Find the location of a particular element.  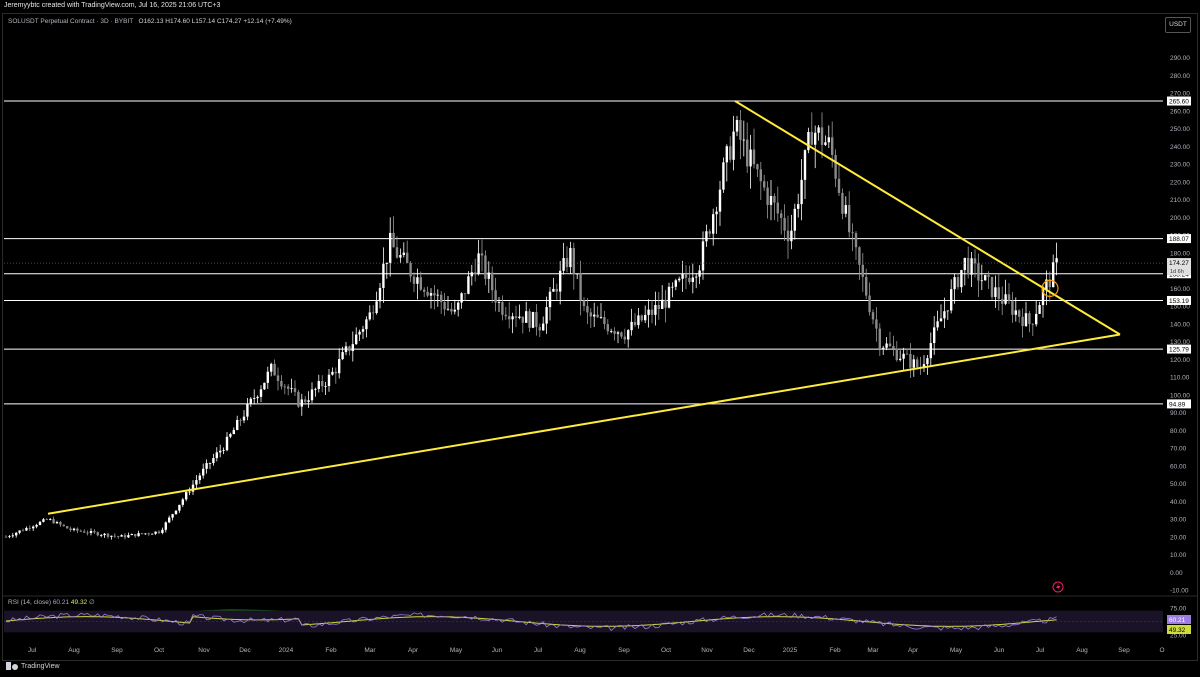

time-axis-label: Jun is located at coordinates (497, 650).